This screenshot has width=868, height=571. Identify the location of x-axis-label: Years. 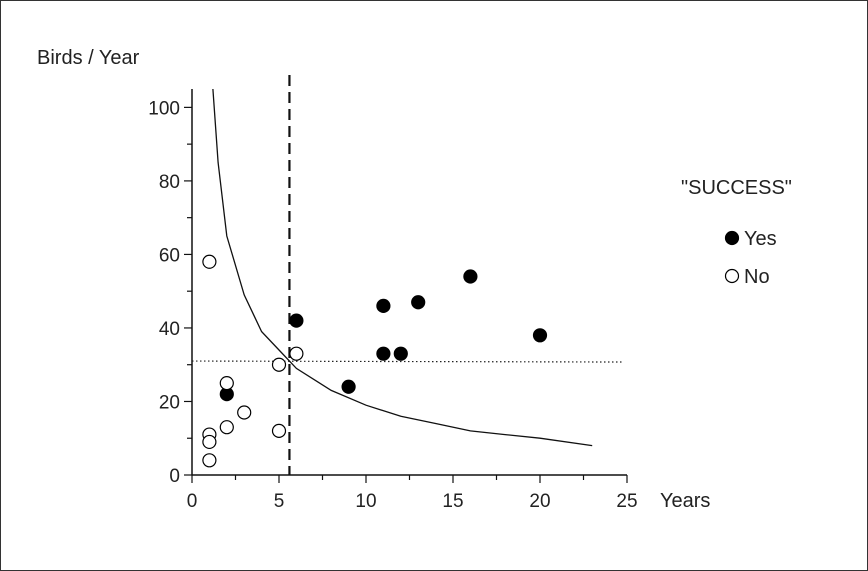
(685, 501).